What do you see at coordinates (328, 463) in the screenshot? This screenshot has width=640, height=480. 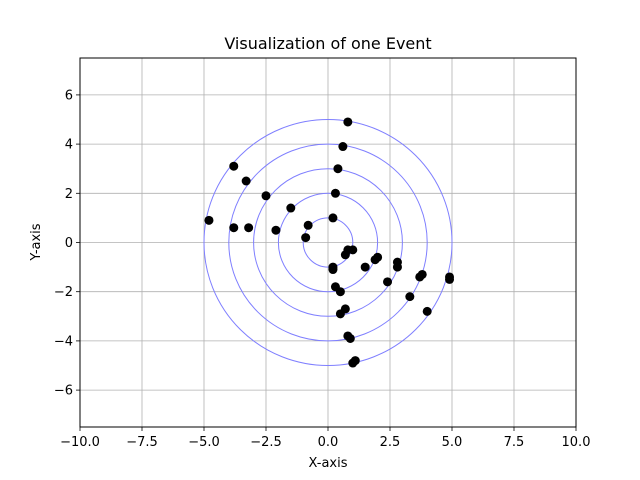 I see `x-axis-label: X-axis` at bounding box center [328, 463].